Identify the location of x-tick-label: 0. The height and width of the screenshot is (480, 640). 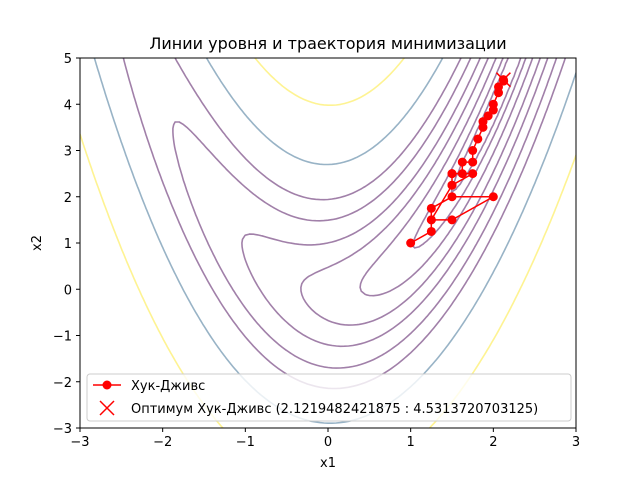
(328, 442).